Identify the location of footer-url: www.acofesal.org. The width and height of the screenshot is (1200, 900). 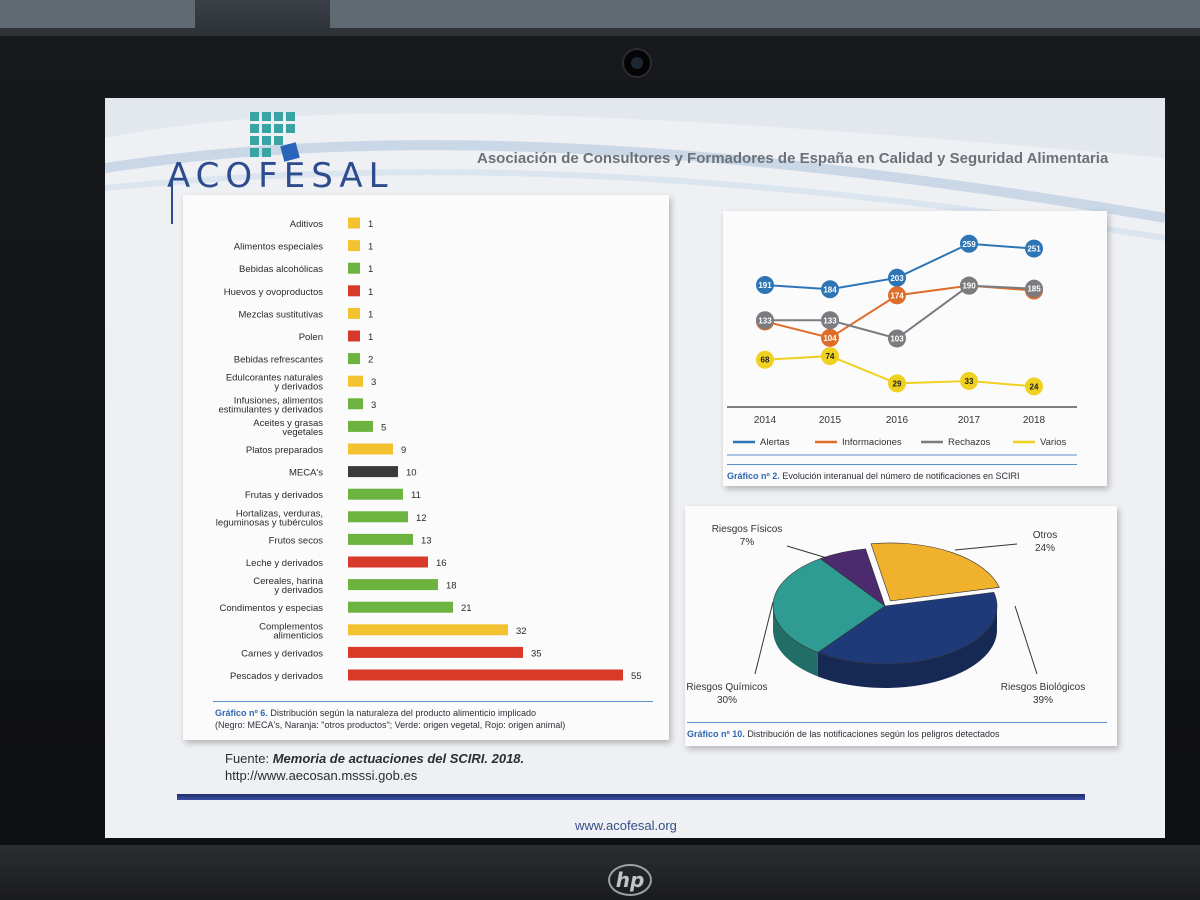
(626, 825).